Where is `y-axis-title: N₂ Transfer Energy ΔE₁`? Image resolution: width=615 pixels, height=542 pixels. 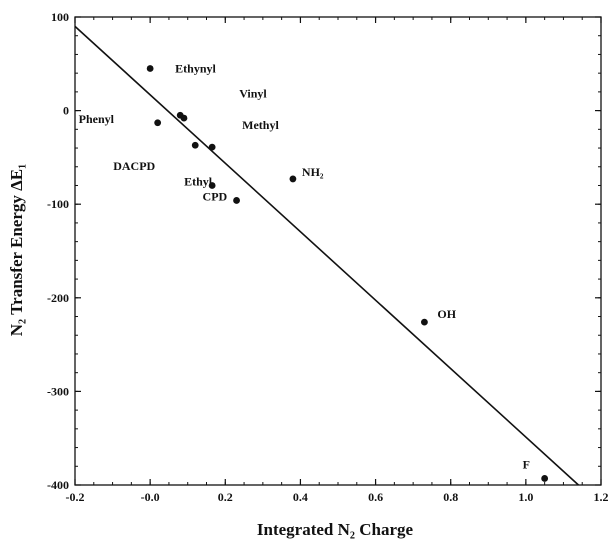
y-axis-title: N₂ Transfer Energy ΔE₁ is located at coordinates (16, 250).